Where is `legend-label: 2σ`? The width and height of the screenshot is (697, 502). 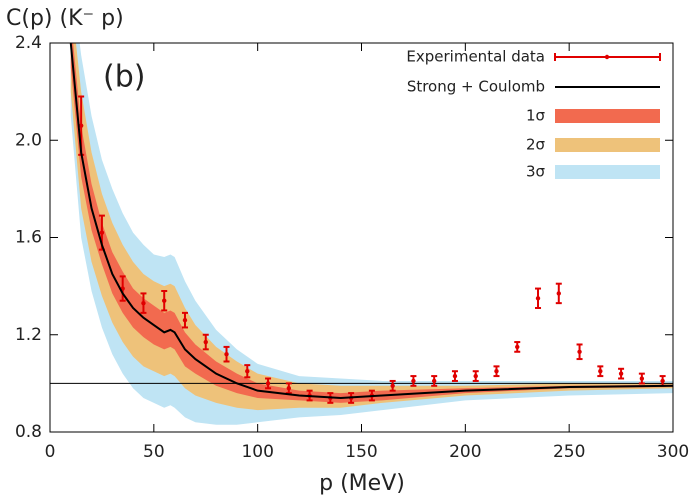 legend-label: 2σ is located at coordinates (536, 145).